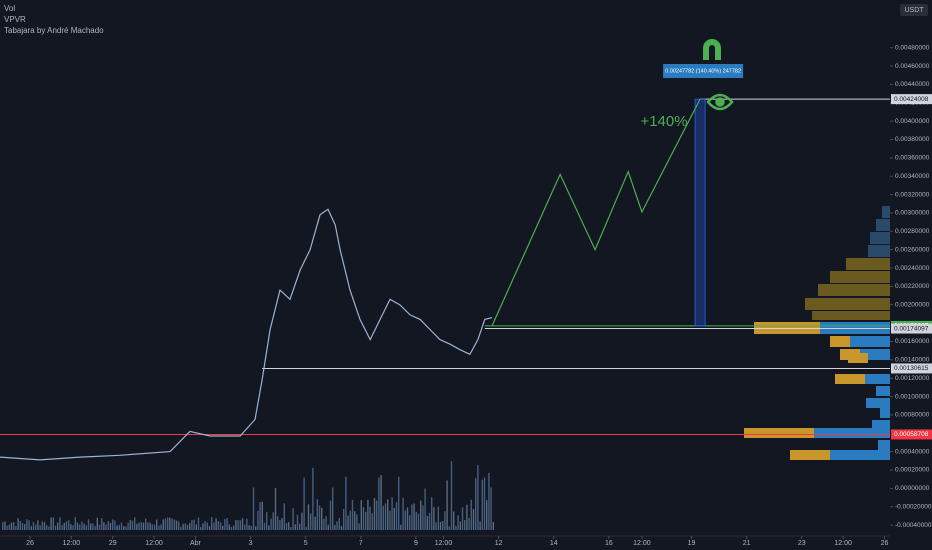 The height and width of the screenshot is (550, 932). Describe the element at coordinates (912, 66) in the screenshot. I see `y-tick-label: 0.00460000` at that location.